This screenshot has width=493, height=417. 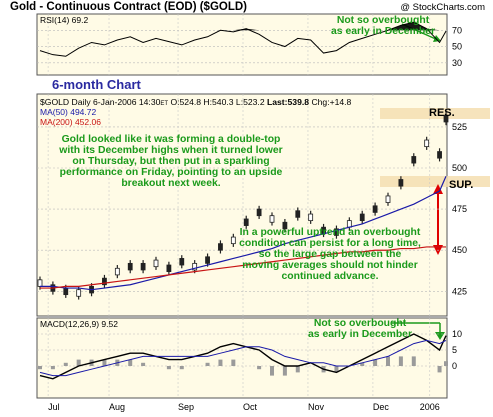 I want to click on support-band, so click(x=435, y=181).